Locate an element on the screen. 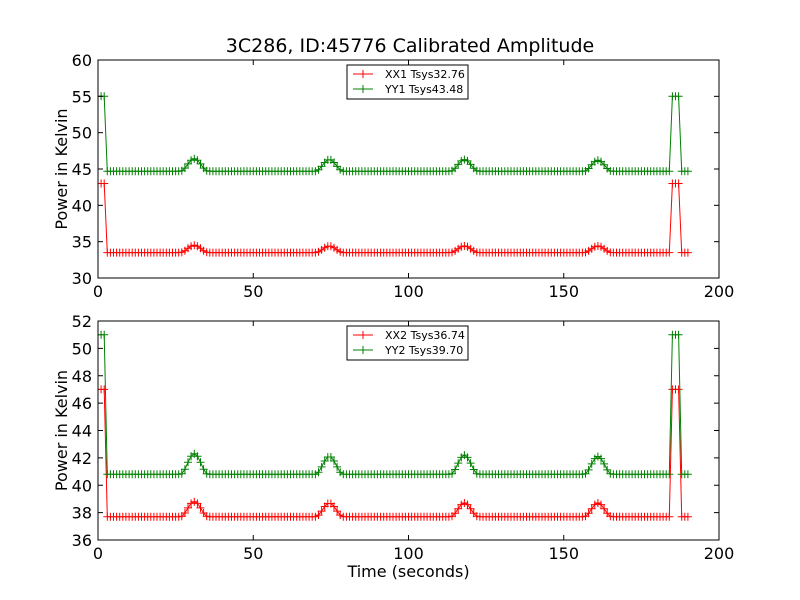  top-legend-box is located at coordinates (407, 82).